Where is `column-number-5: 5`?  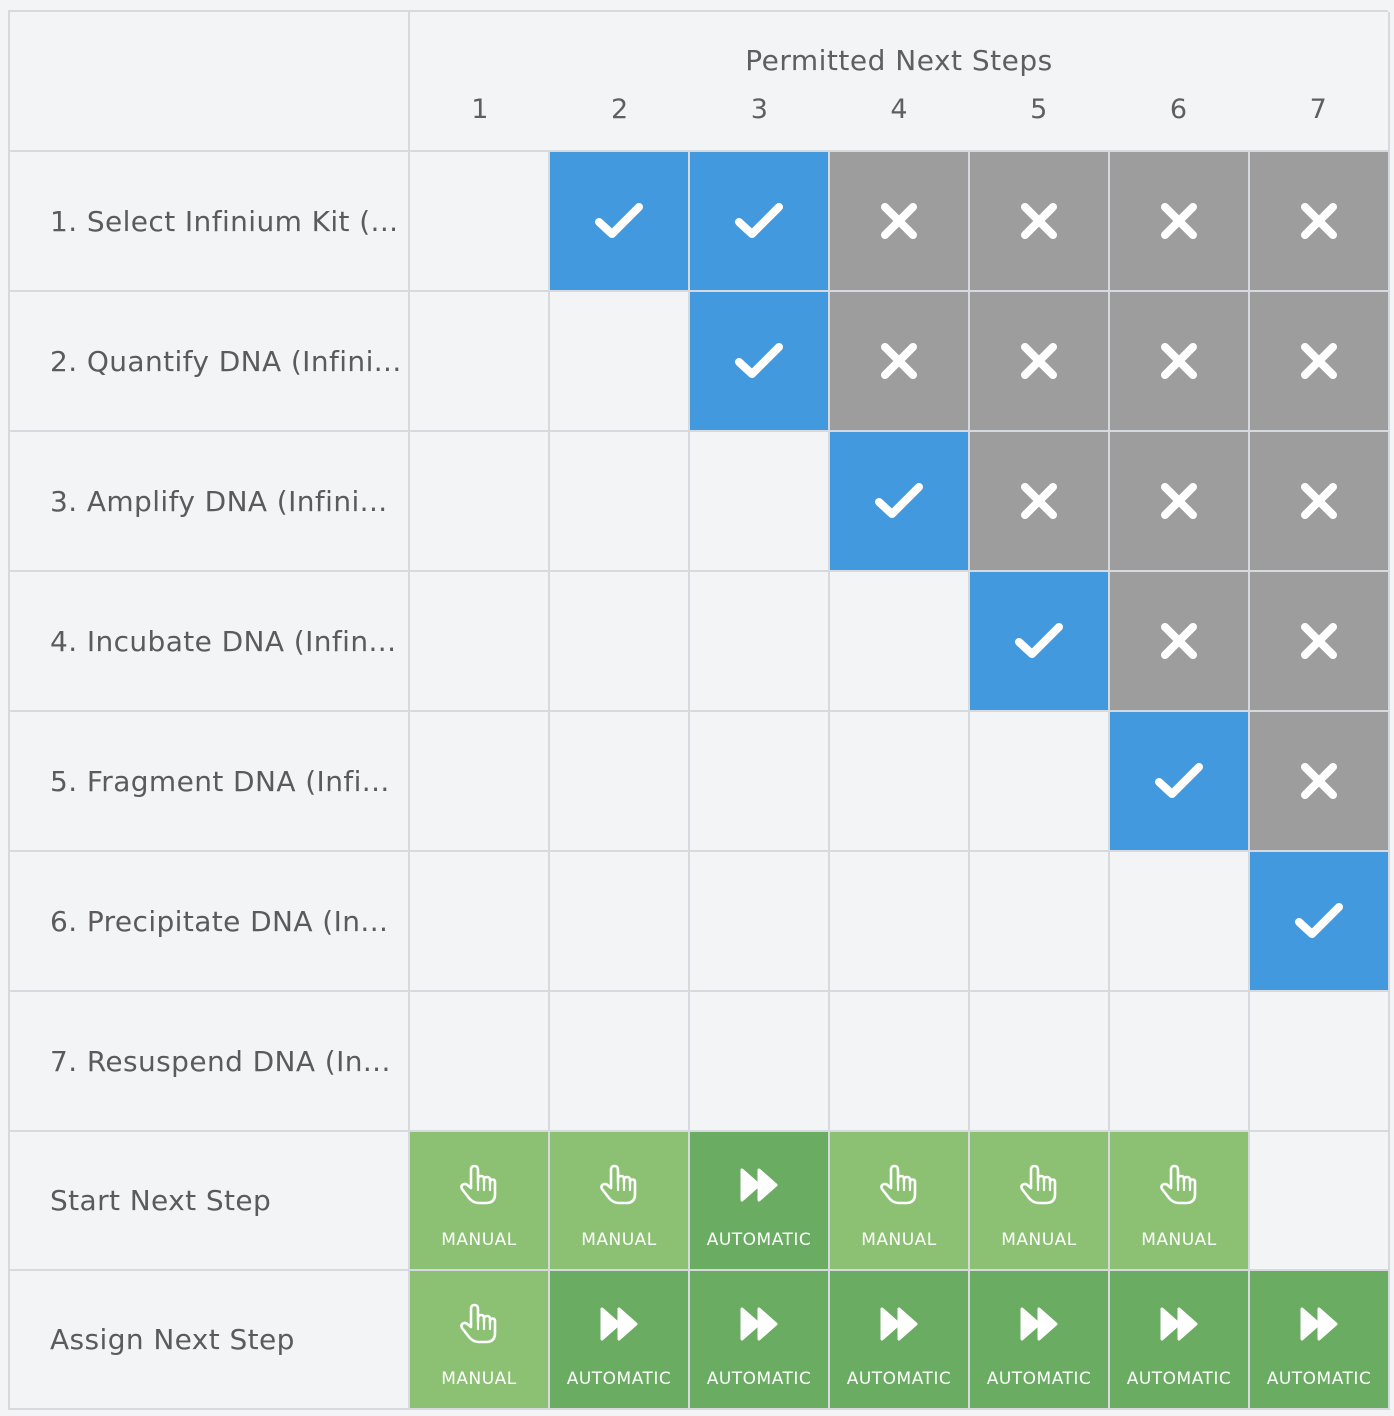 column-number-5: 5 is located at coordinates (1039, 109).